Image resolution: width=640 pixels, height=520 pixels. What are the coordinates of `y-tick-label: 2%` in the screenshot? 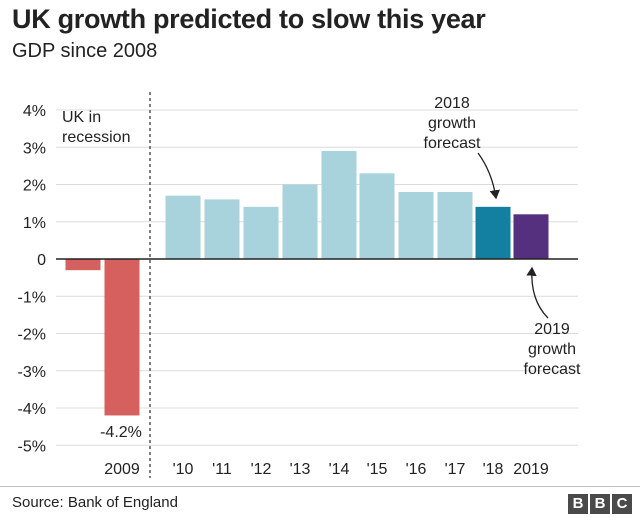 It's located at (34, 186).